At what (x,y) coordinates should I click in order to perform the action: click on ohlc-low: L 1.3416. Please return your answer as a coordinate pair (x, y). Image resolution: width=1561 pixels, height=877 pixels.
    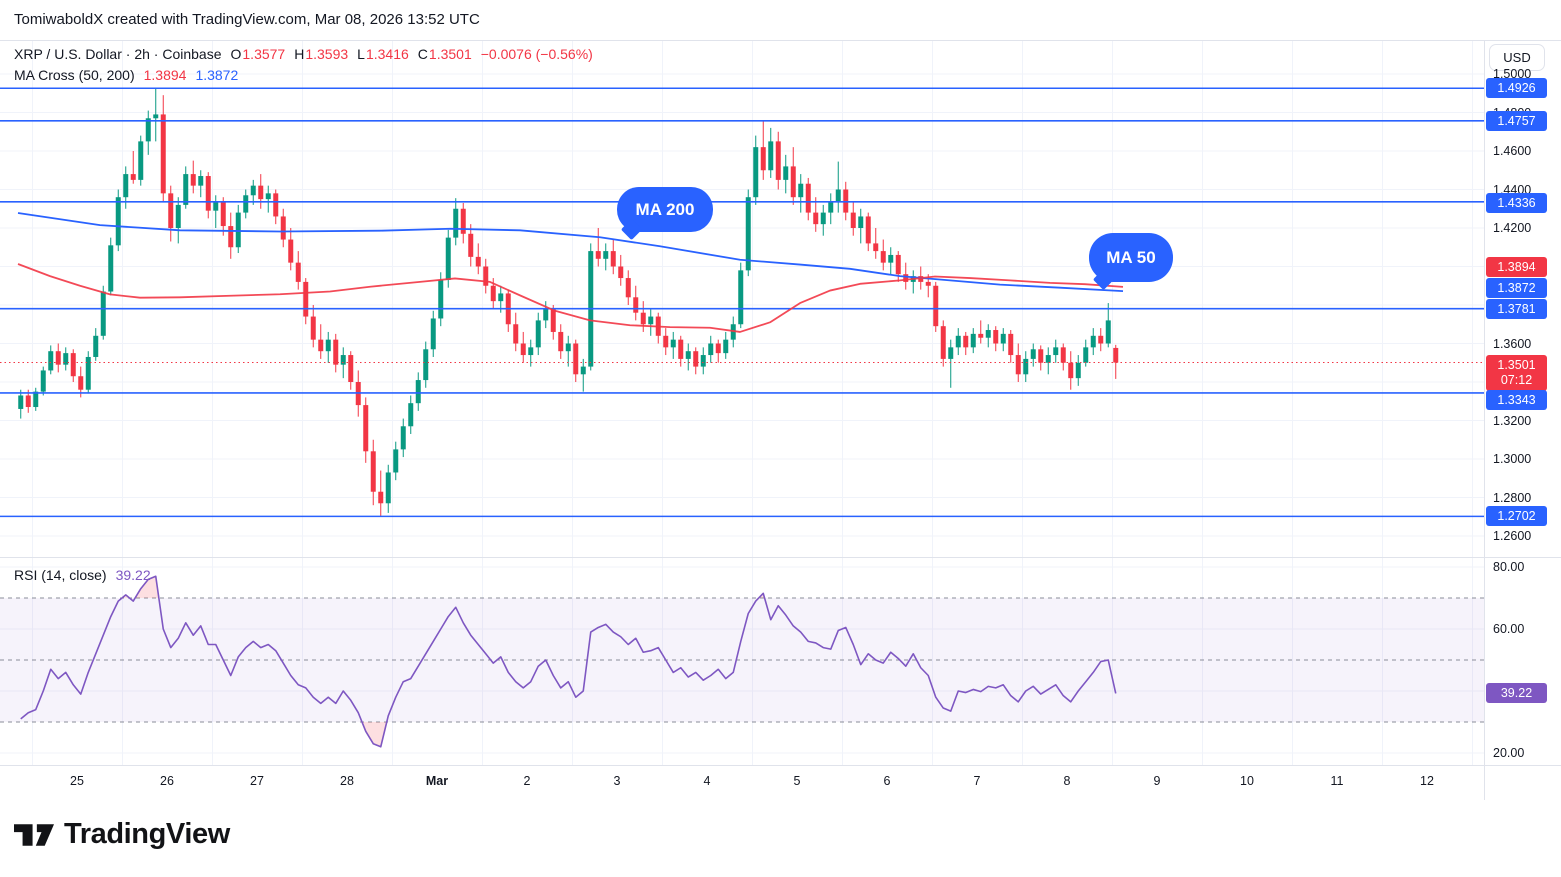
    Looking at the image, I should click on (383, 54).